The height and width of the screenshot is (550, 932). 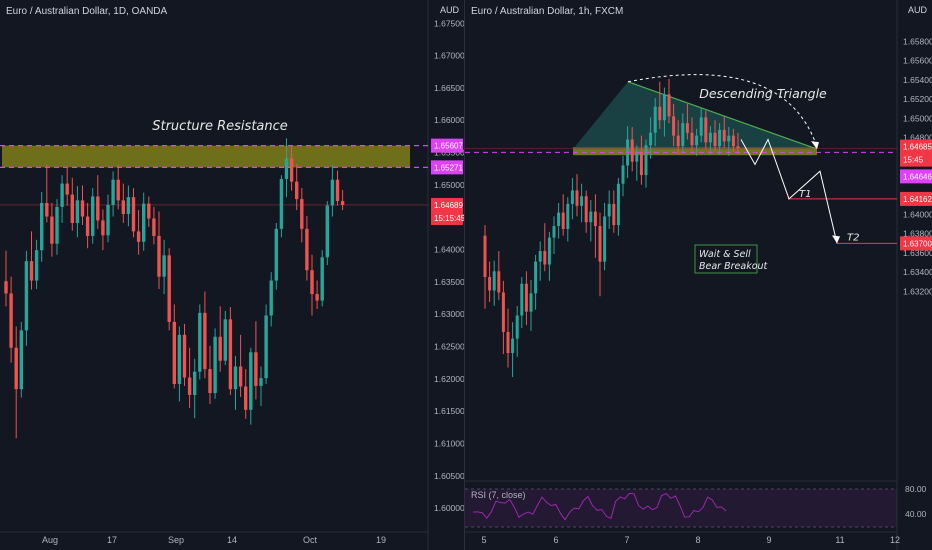 What do you see at coordinates (768, 540) in the screenshot?
I see `right-x-tick: 9` at bounding box center [768, 540].